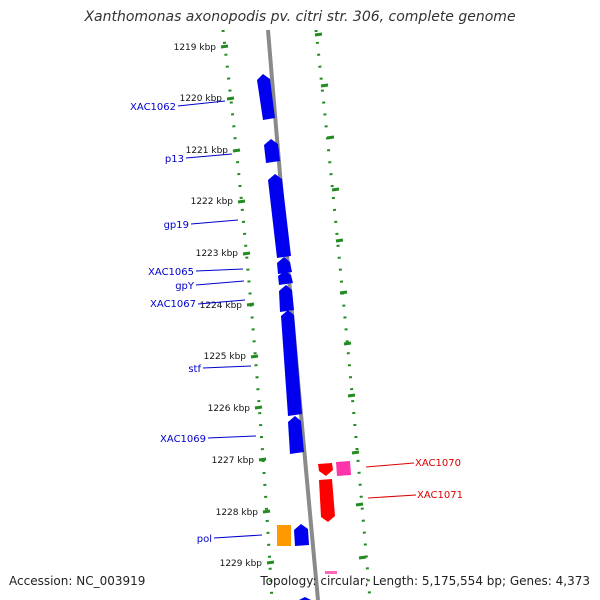 The width and height of the screenshot is (600, 600). What do you see at coordinates (201, 99) in the screenshot?
I see `kbp-label: 1220 kbp` at bounding box center [201, 99].